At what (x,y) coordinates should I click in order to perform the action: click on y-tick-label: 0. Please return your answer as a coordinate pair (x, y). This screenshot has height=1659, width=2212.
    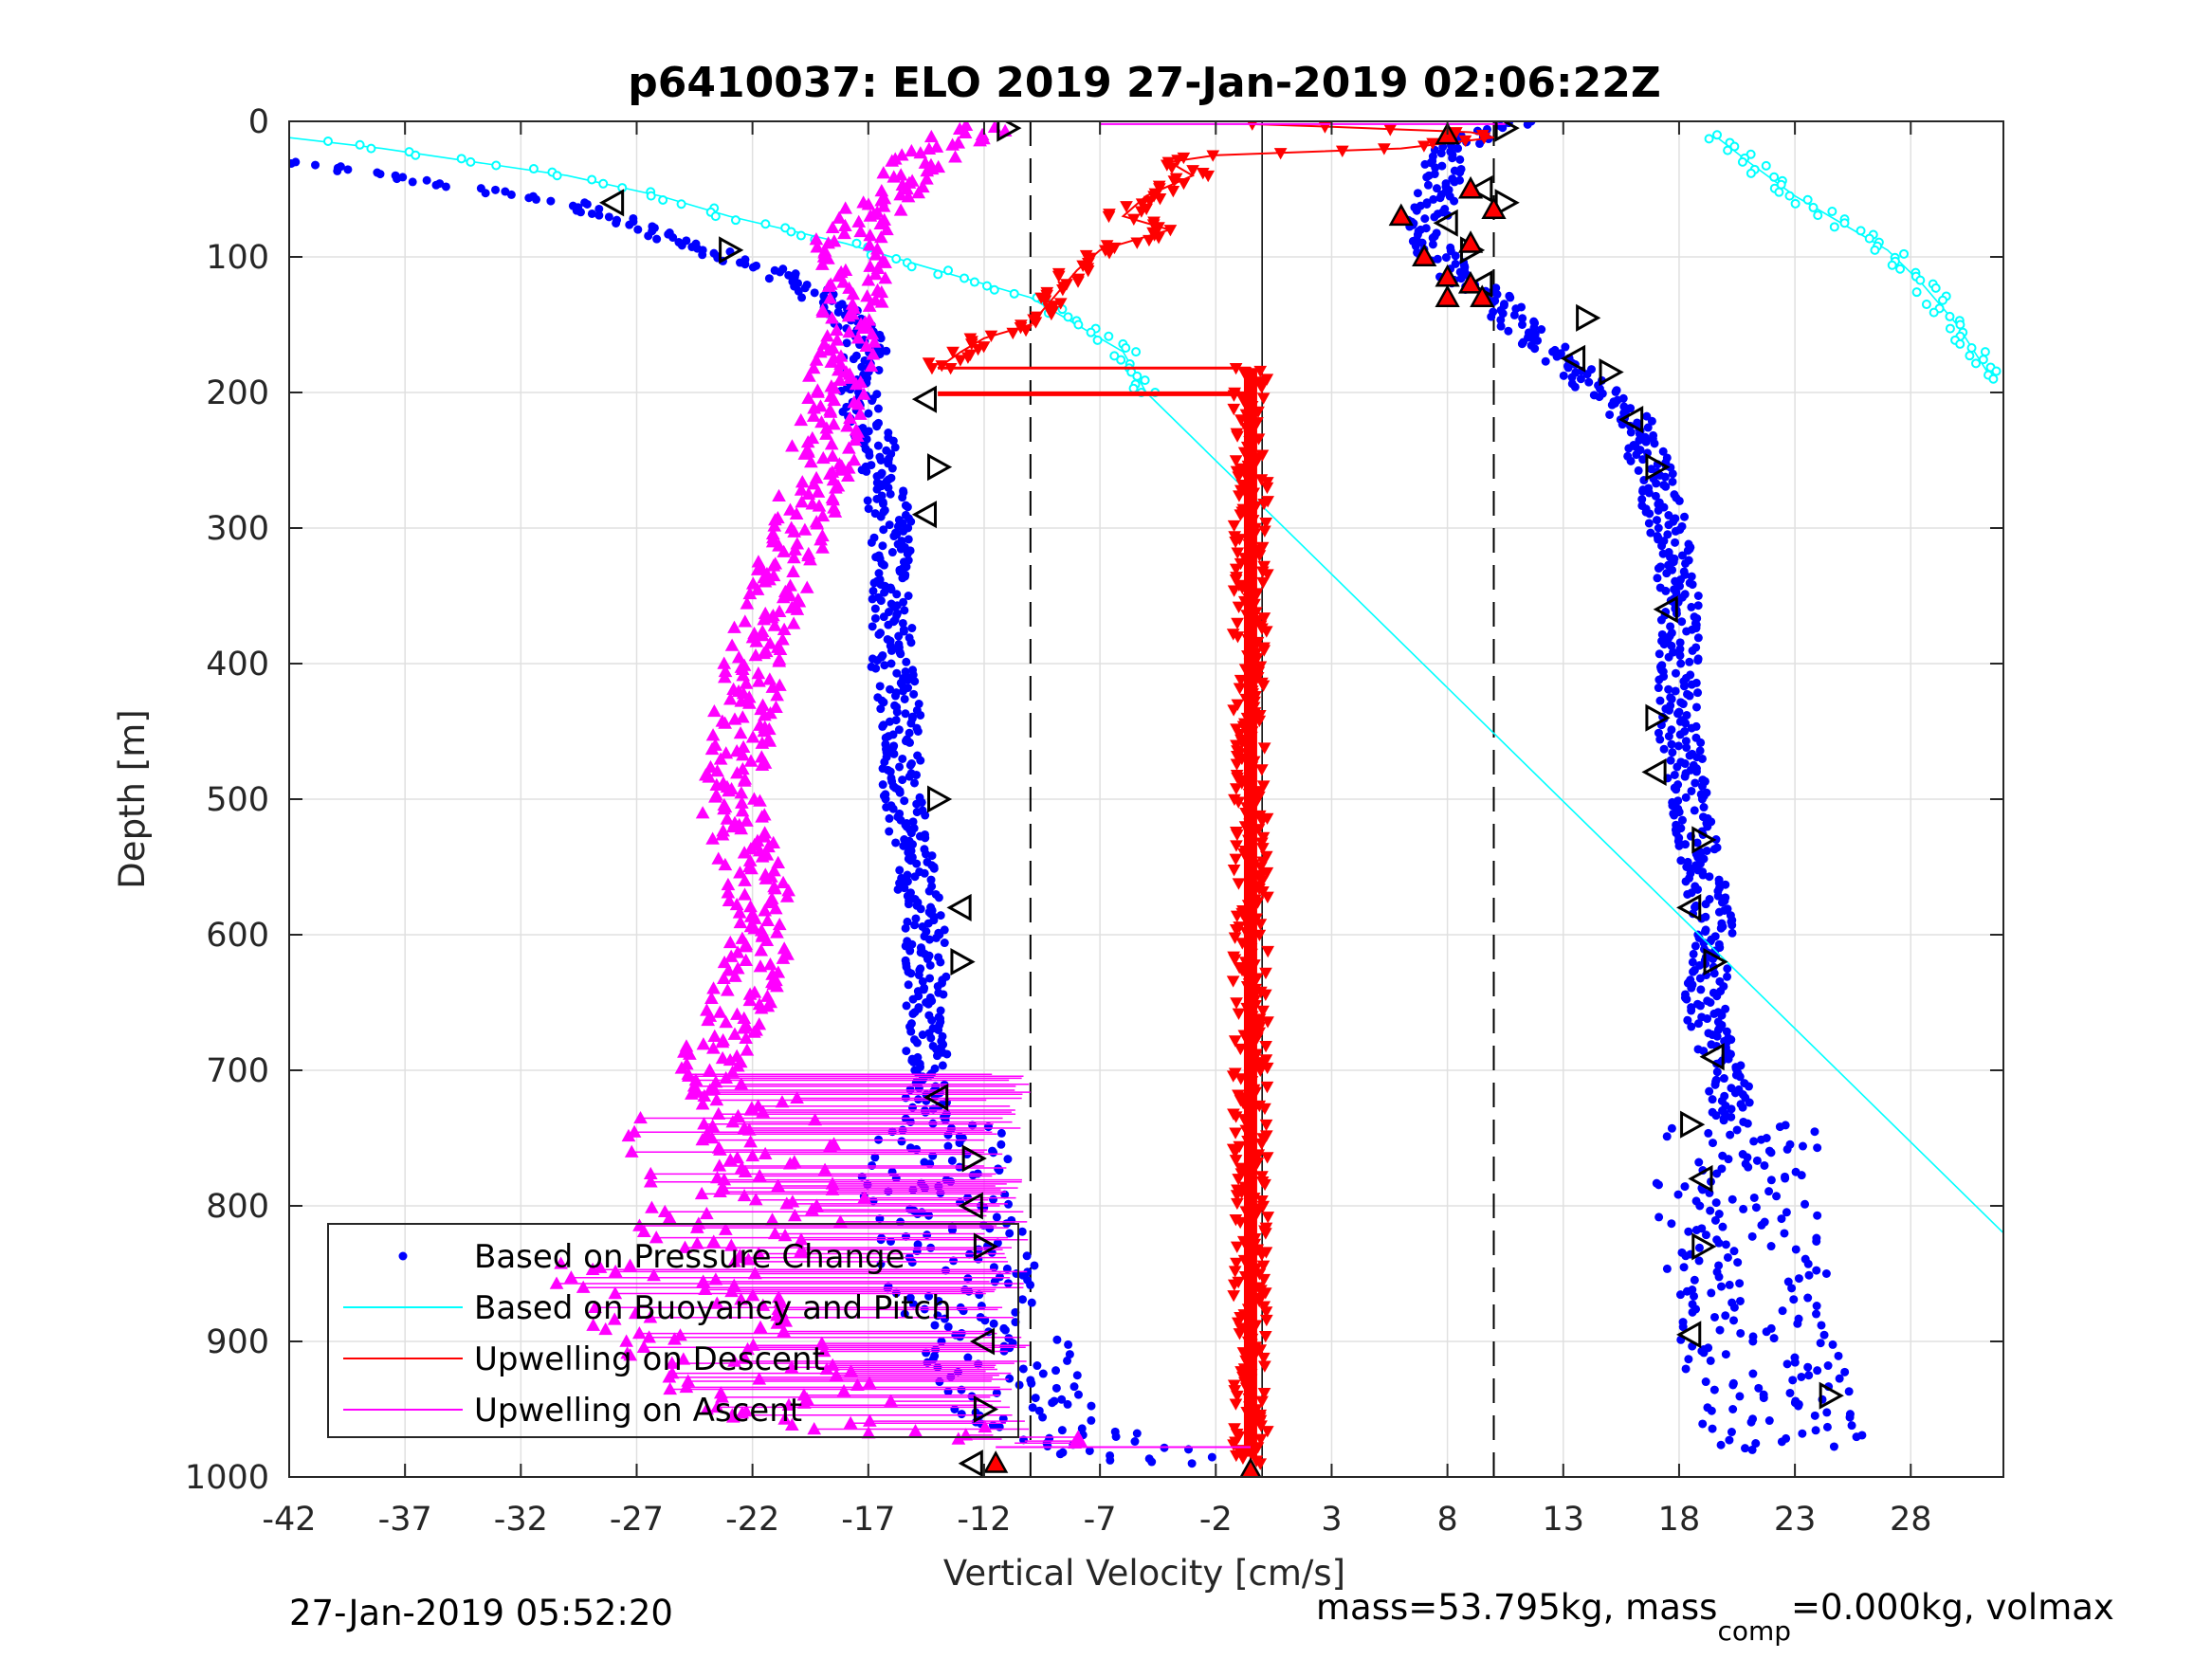
    Looking at the image, I should click on (258, 122).